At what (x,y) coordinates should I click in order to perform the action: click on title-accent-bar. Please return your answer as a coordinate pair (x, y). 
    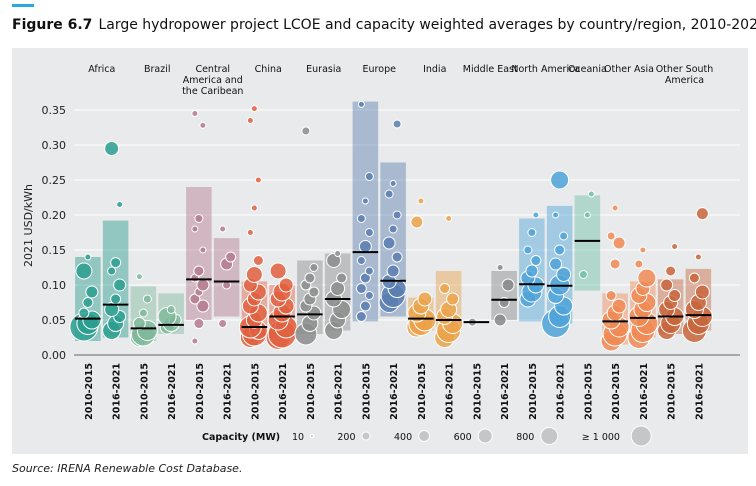
    Looking at the image, I should click on (23, 5).